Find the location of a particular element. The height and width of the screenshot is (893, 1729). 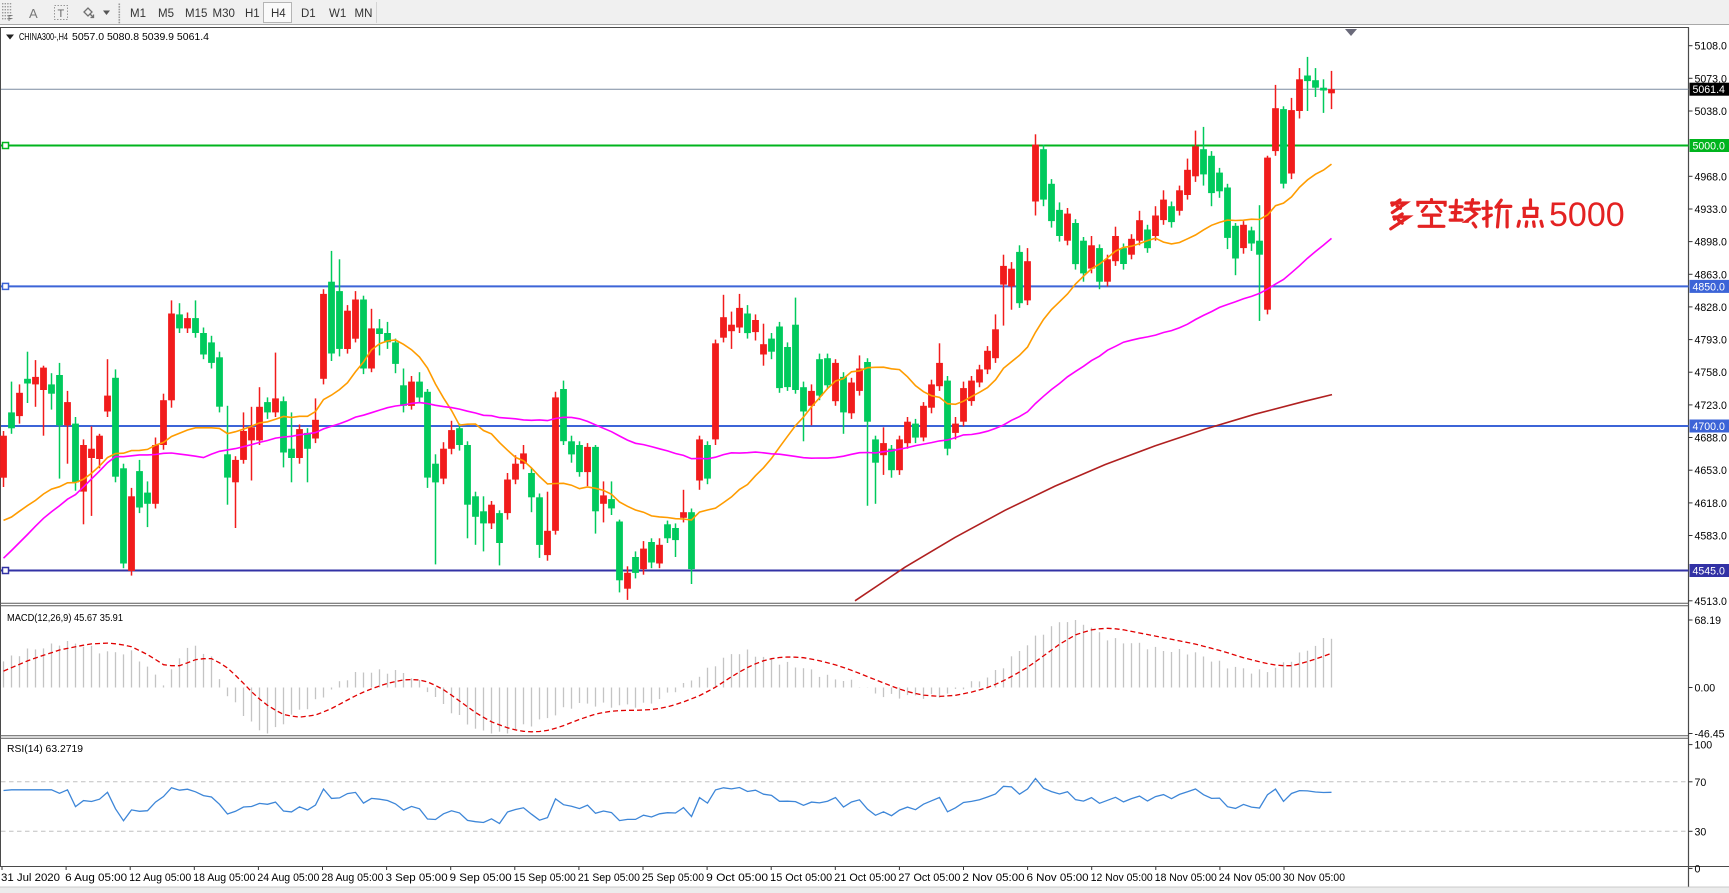

svg-text: 68.19 is located at coordinates (1708, 621).